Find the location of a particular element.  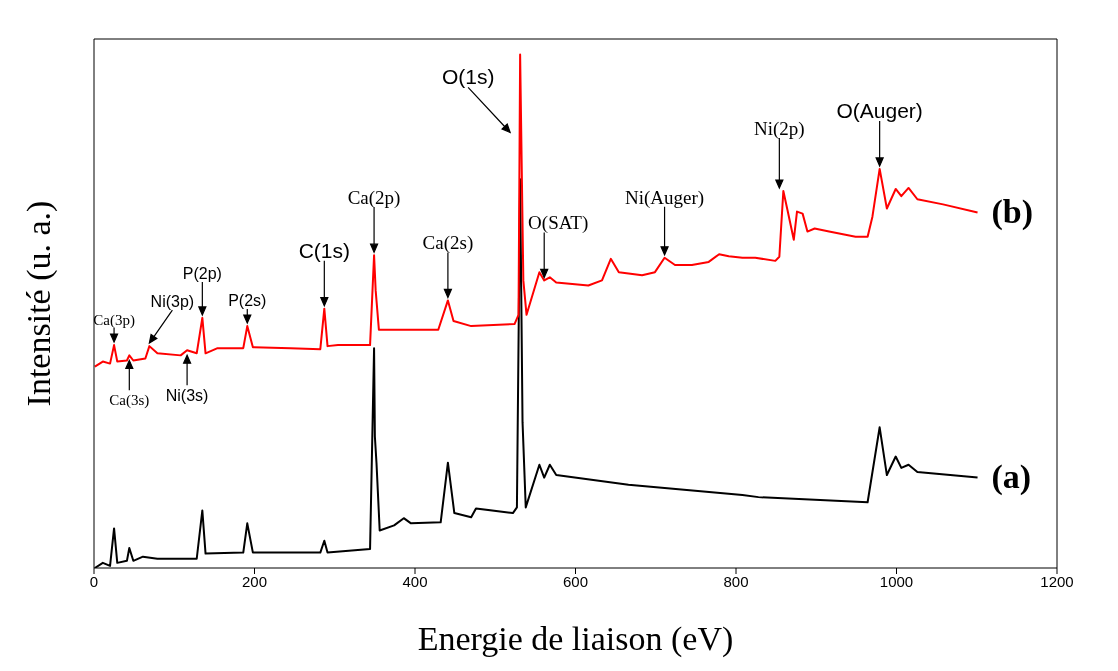

annotation: Ca(2p) is located at coordinates (374, 198).